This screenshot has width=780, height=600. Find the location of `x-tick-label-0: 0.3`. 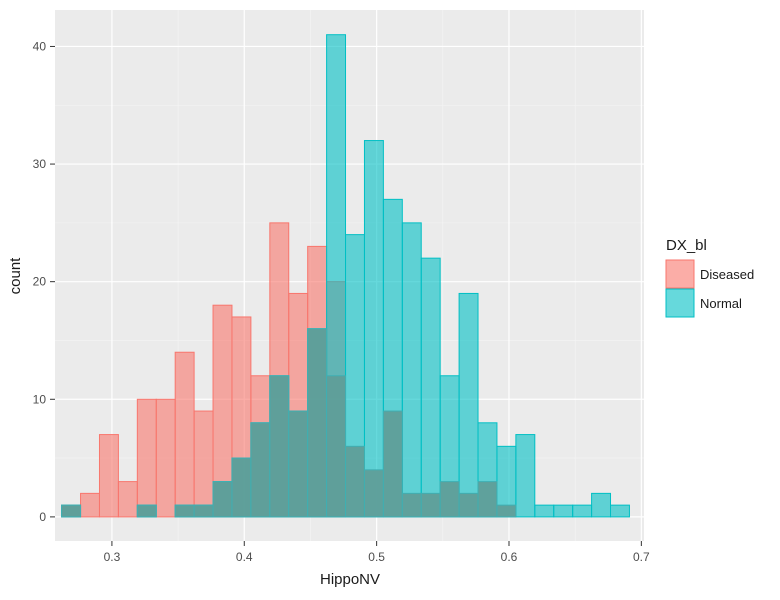

x-tick-label-0: 0.3 is located at coordinates (112, 557).